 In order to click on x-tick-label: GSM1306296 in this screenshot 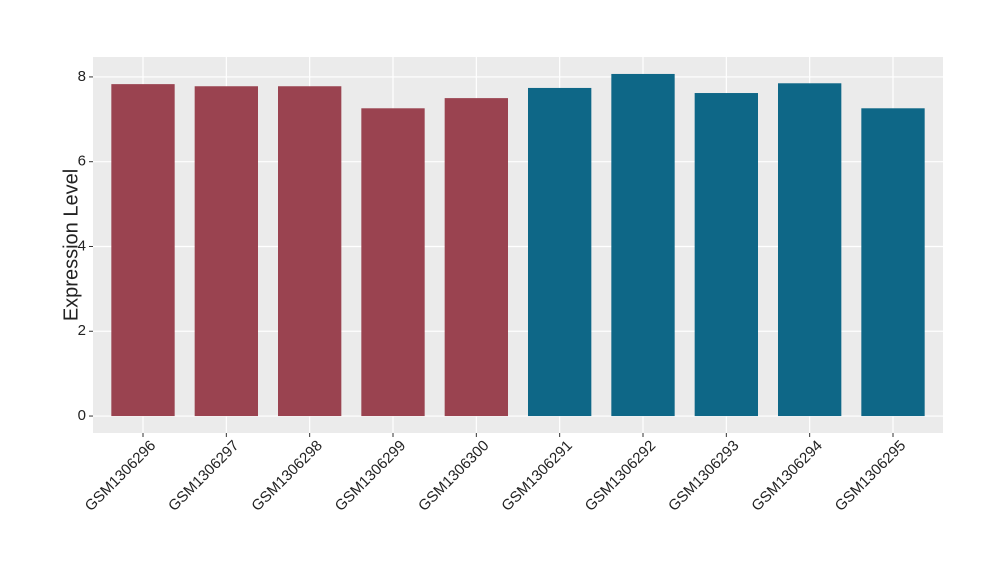, I will do `click(120, 475)`.